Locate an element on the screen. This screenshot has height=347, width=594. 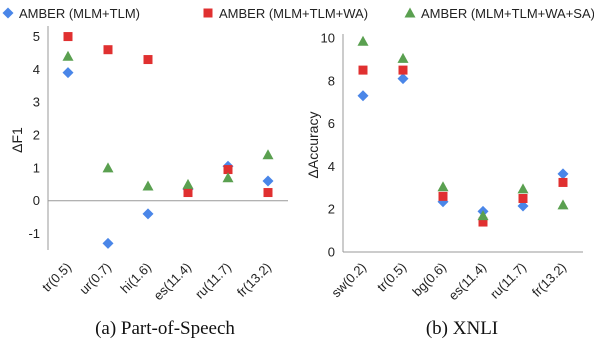
panel-caption: (a) Part-of-Speech is located at coordinates (165, 328).